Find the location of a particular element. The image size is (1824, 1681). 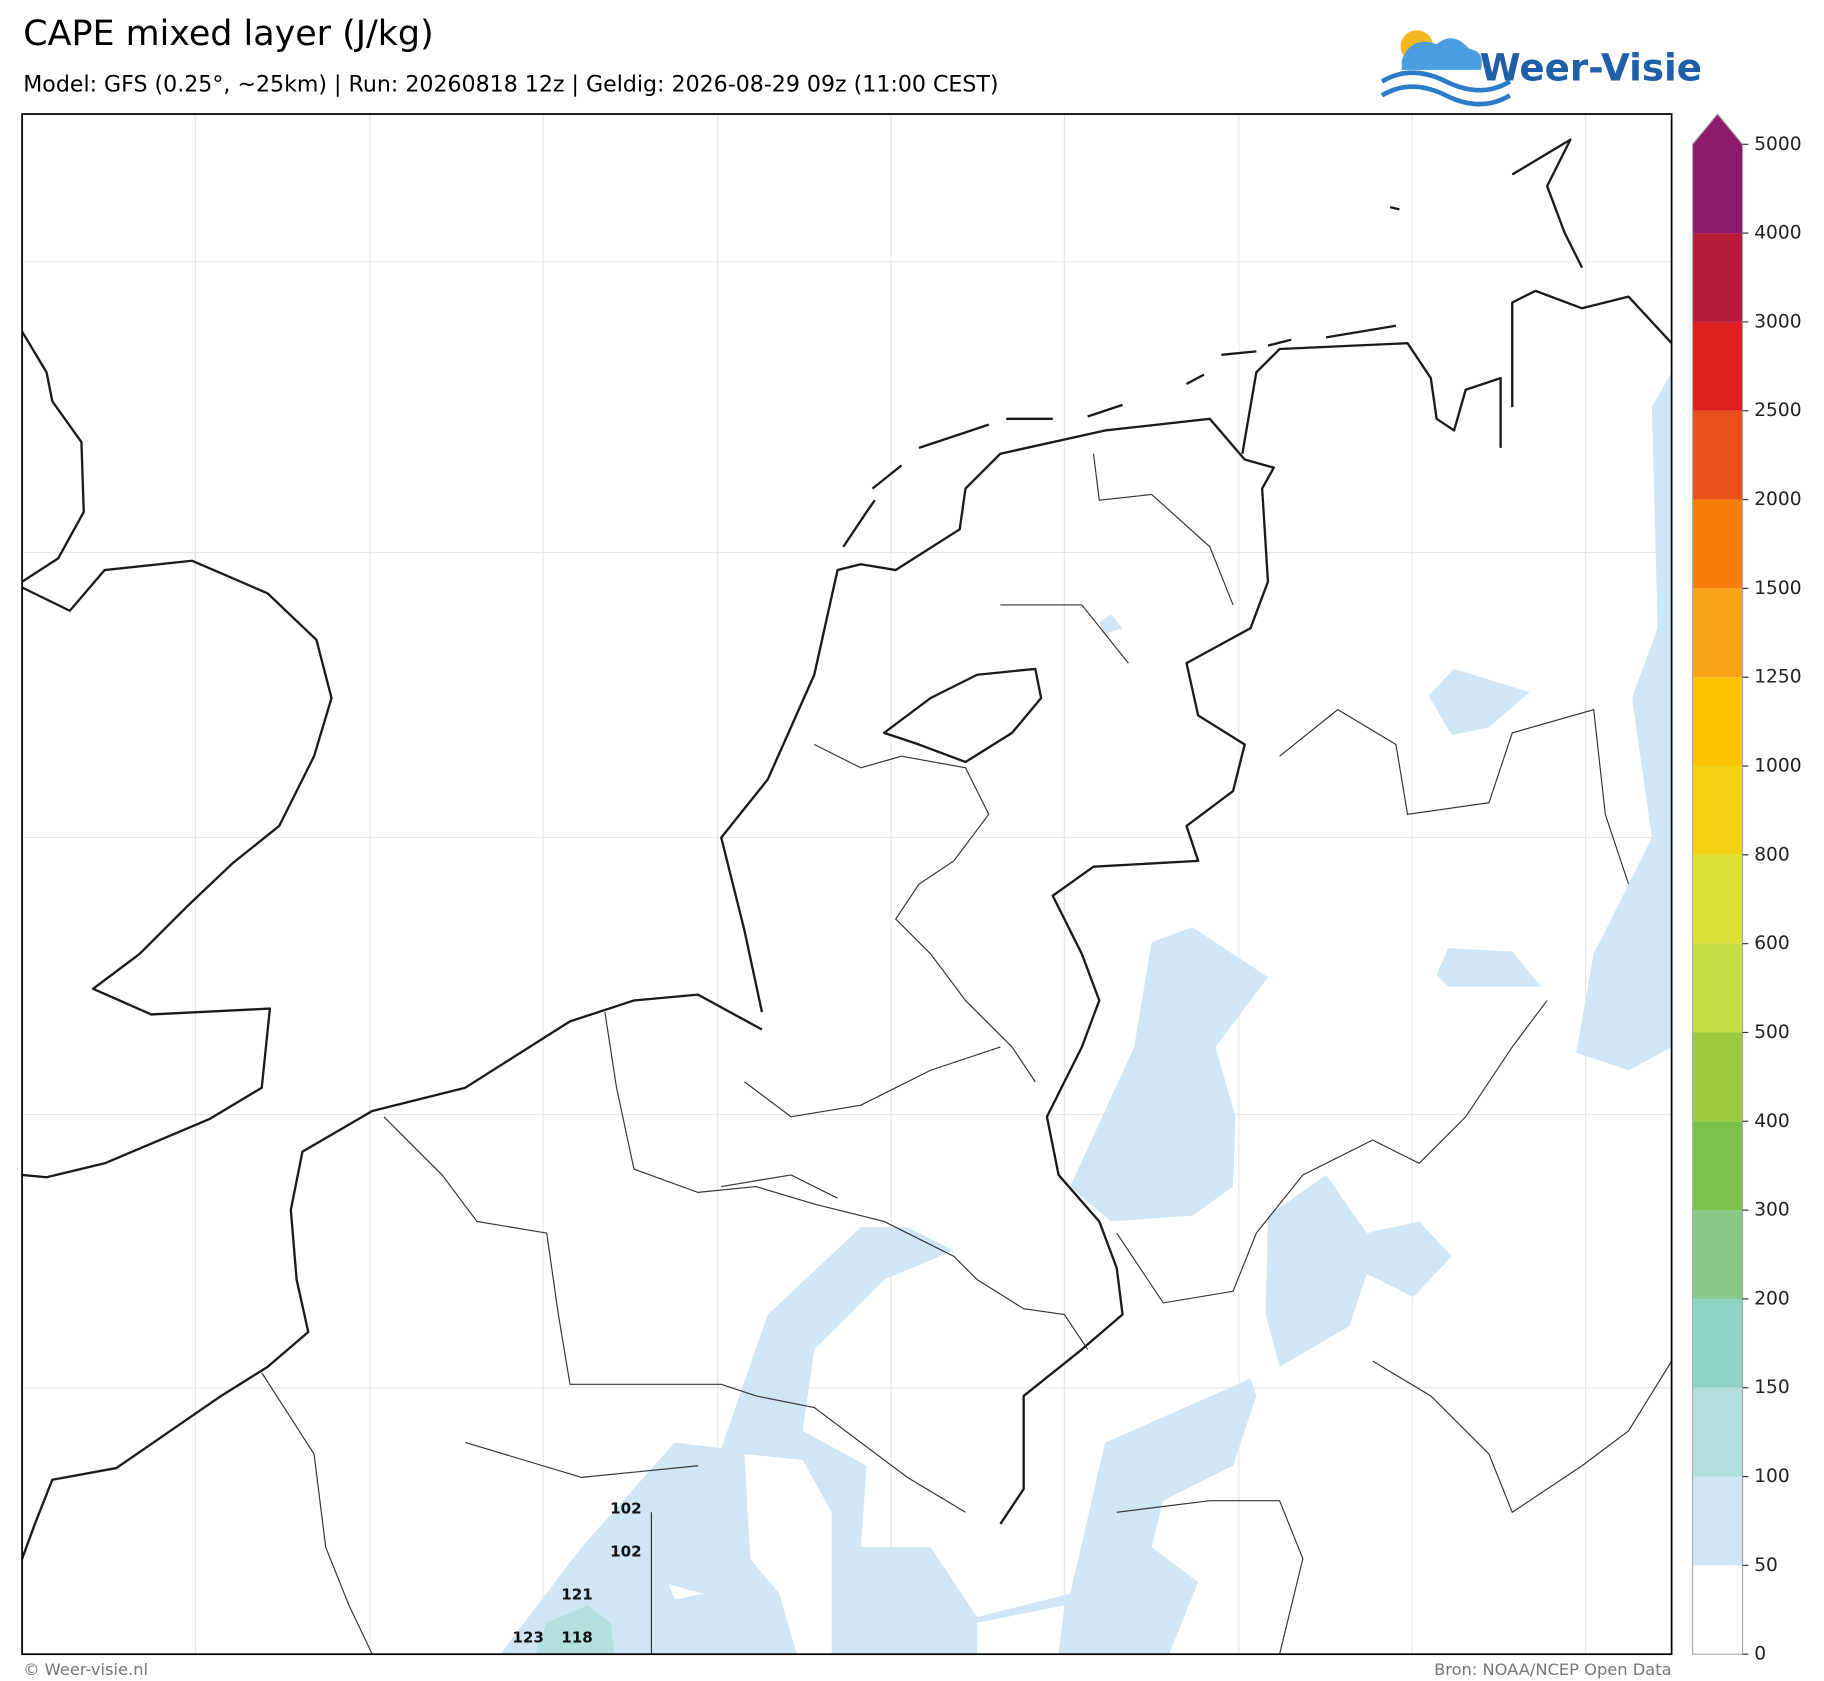

colorbar-tick-label: 2500 is located at coordinates (1777, 410).